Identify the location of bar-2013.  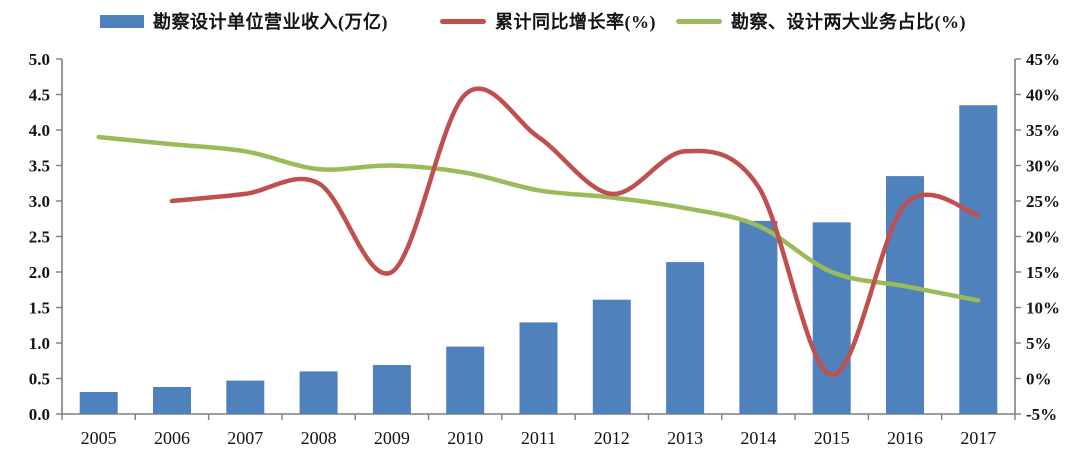
(685, 338).